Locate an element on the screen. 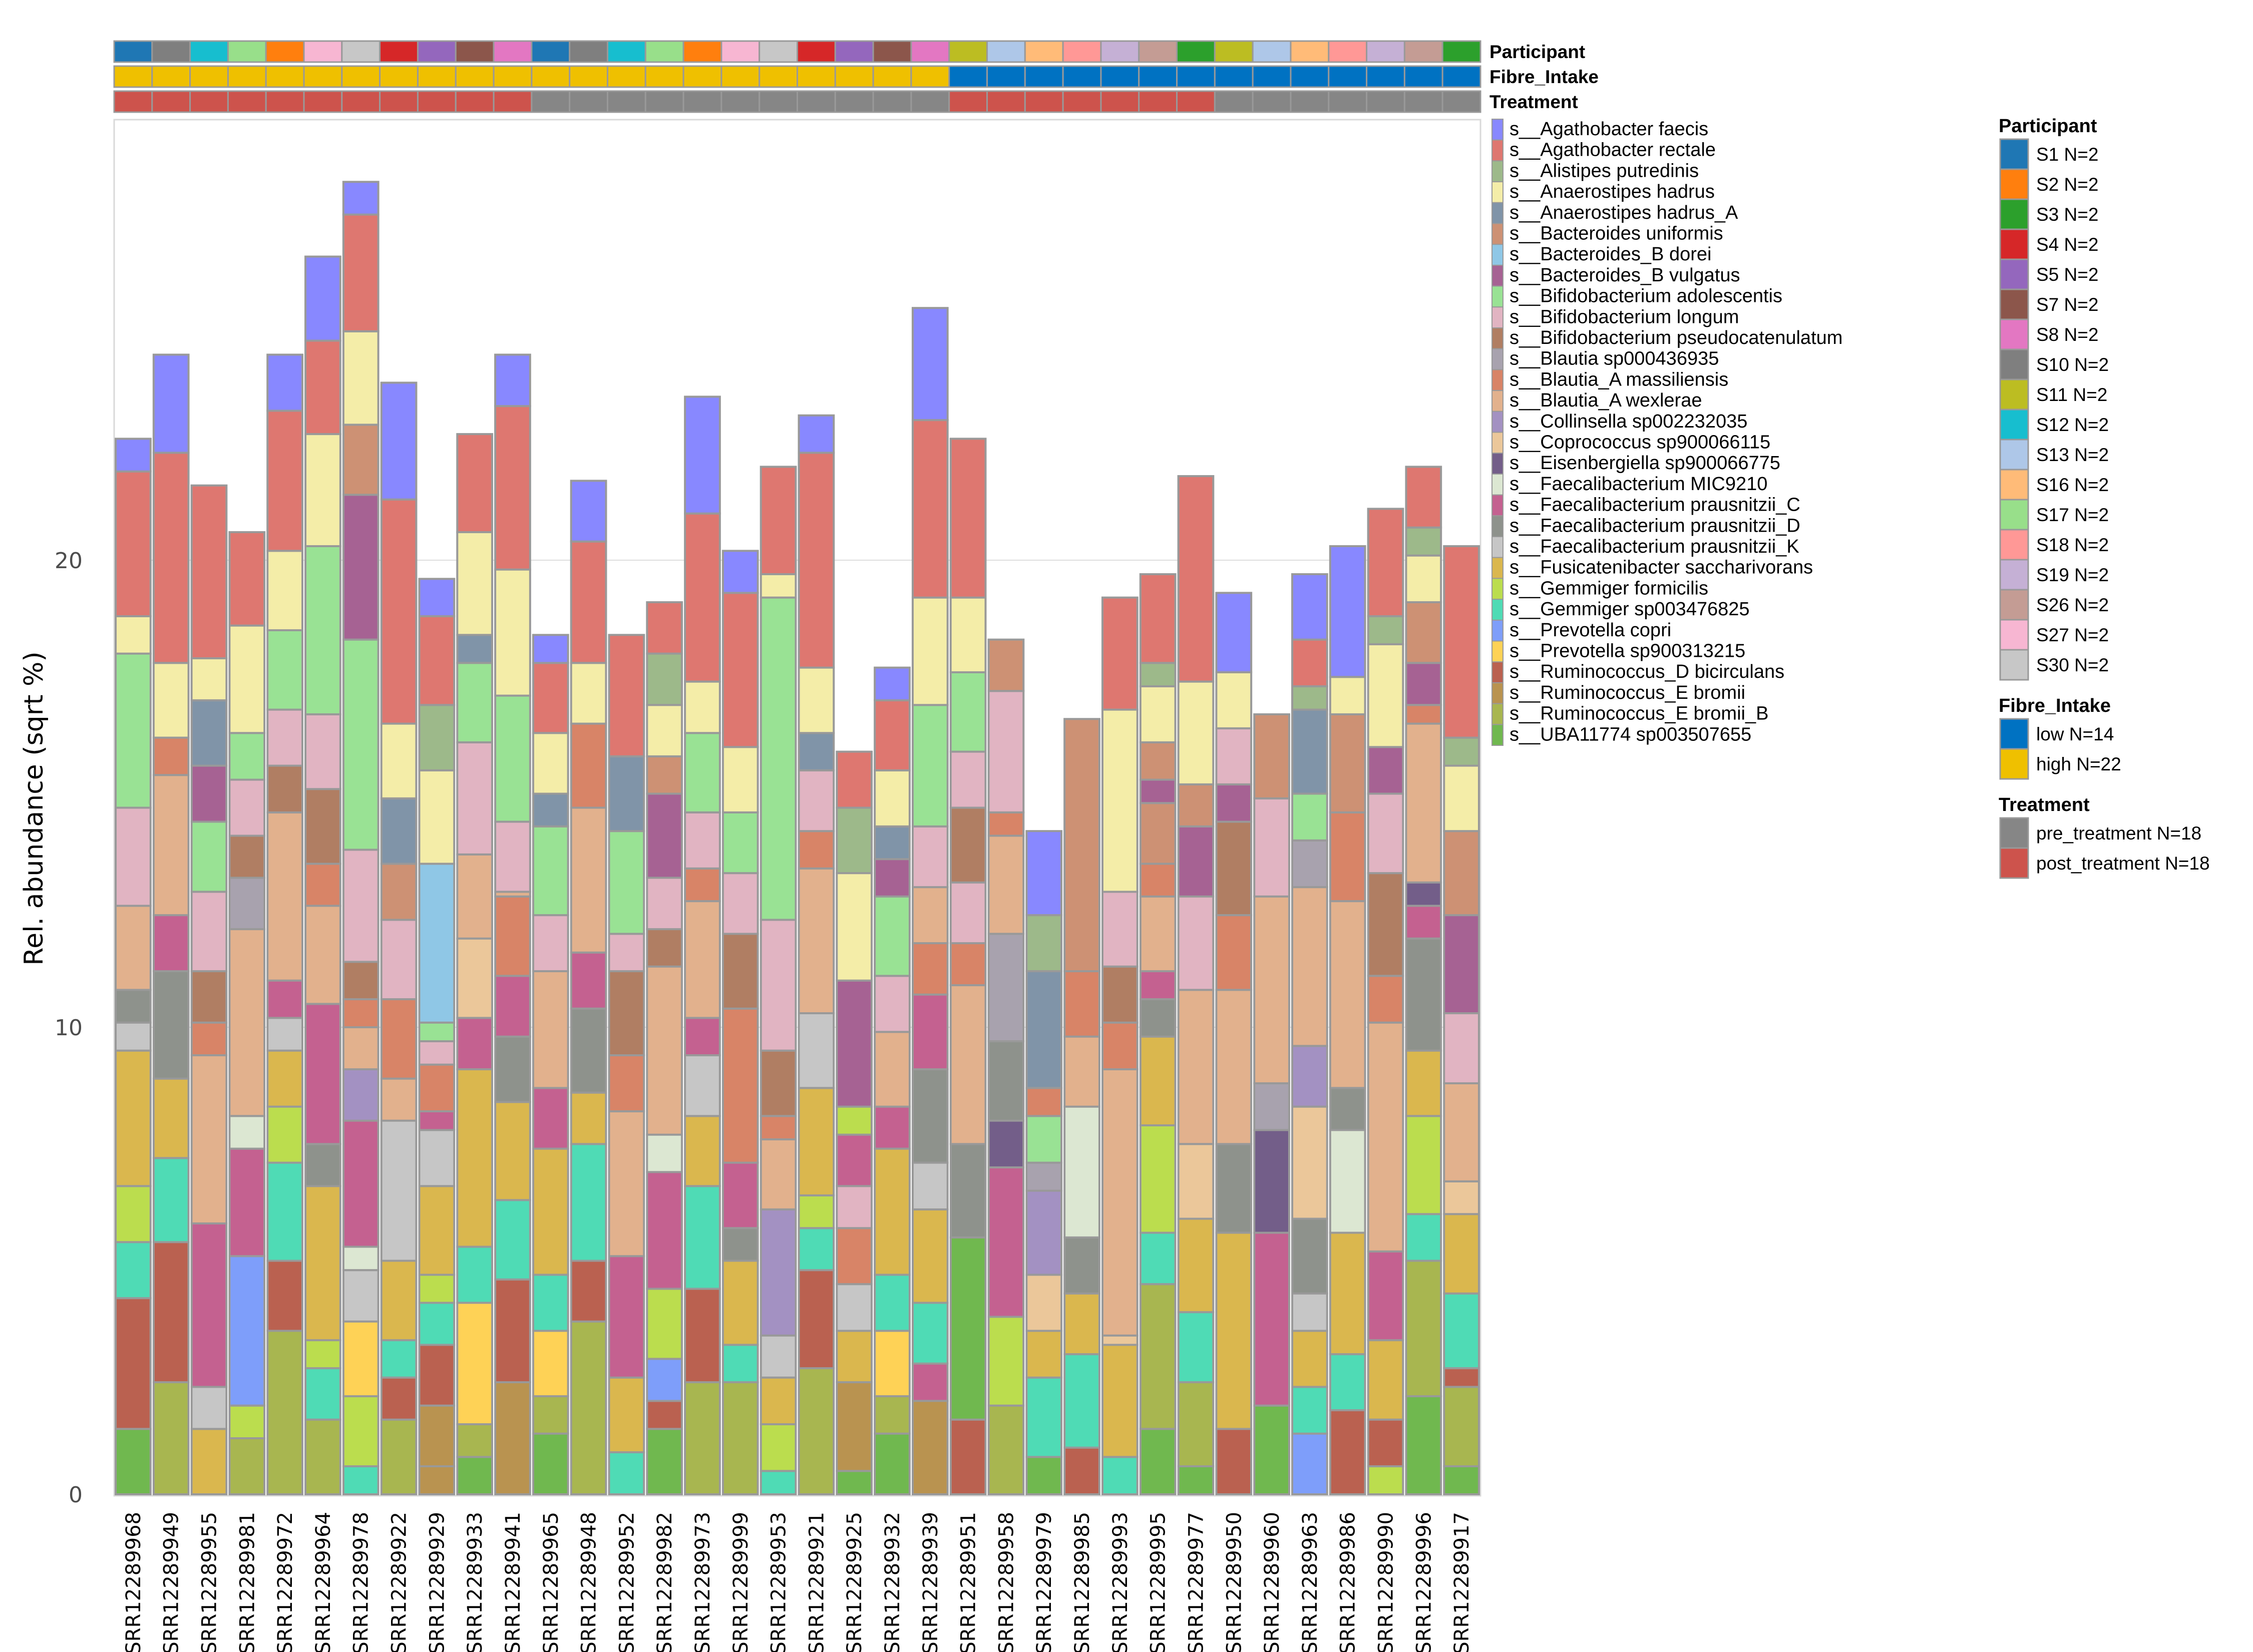 Image resolution: width=2253 pixels, height=1652 pixels. x-tick-label: SRR12289922 is located at coordinates (399, 1582).